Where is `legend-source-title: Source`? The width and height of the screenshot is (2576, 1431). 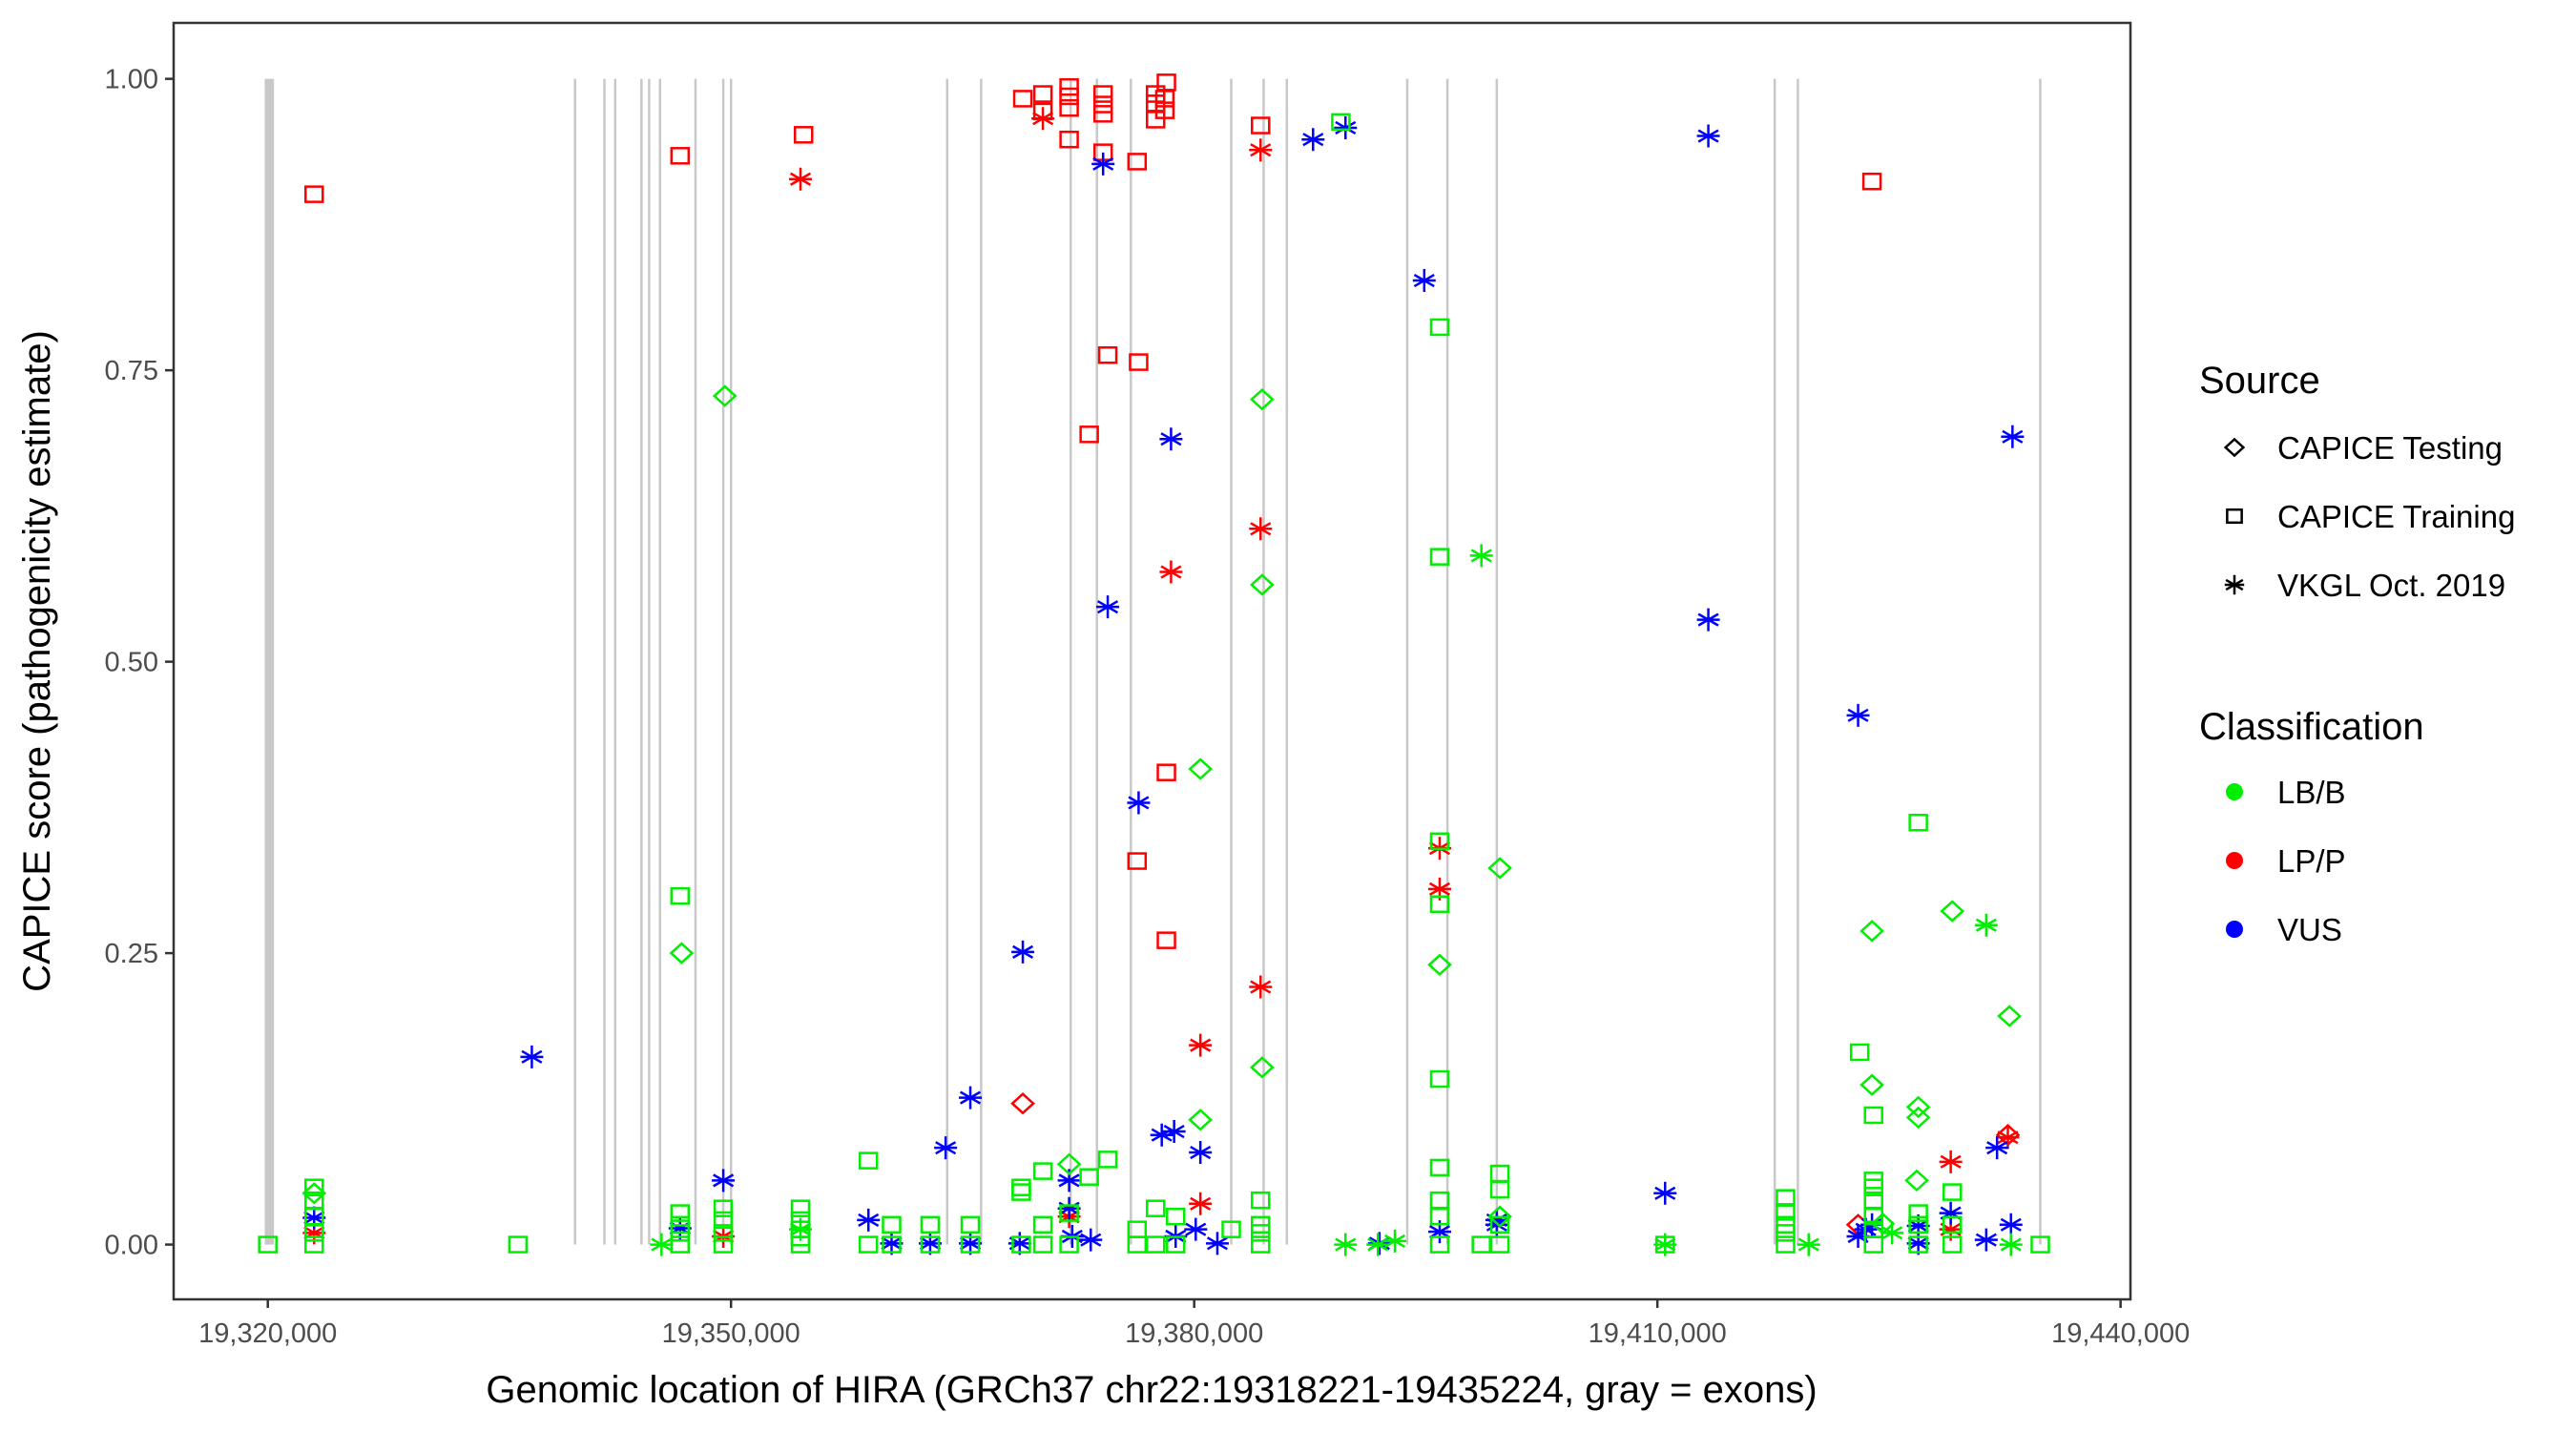
legend-source-title: Source is located at coordinates (2259, 381).